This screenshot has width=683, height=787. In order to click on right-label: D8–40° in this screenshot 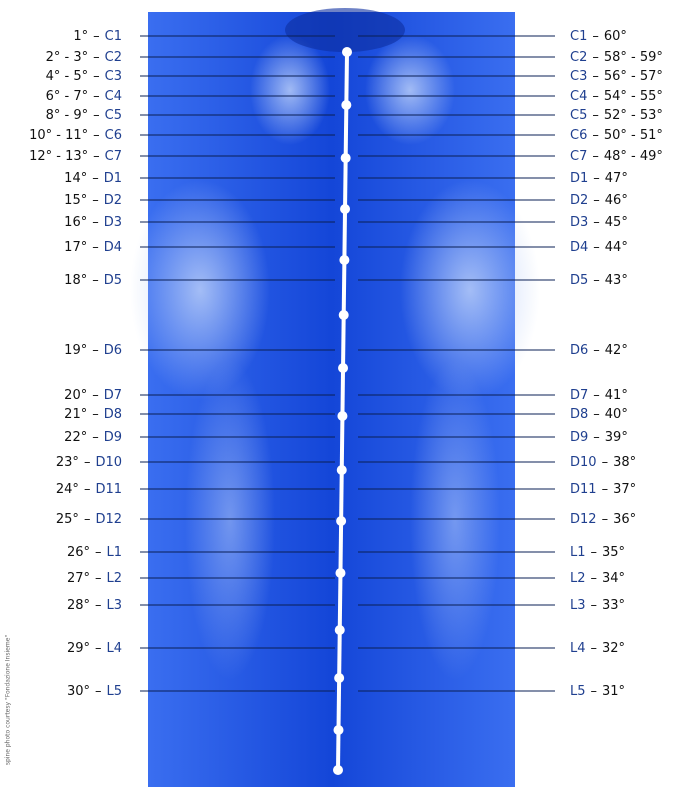, I will do `click(599, 414)`.